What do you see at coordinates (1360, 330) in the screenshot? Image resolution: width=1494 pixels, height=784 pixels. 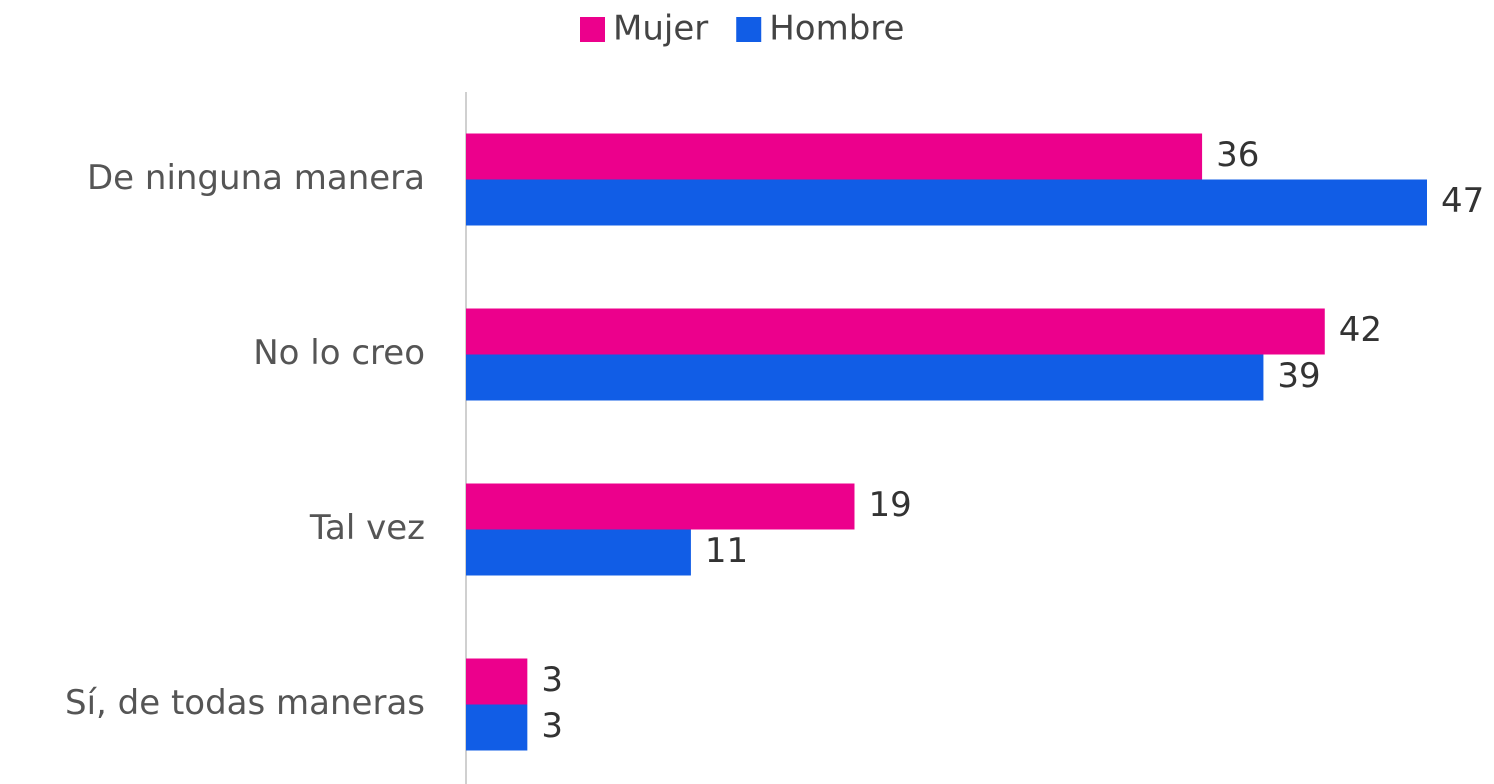 I see `value-label: 42` at bounding box center [1360, 330].